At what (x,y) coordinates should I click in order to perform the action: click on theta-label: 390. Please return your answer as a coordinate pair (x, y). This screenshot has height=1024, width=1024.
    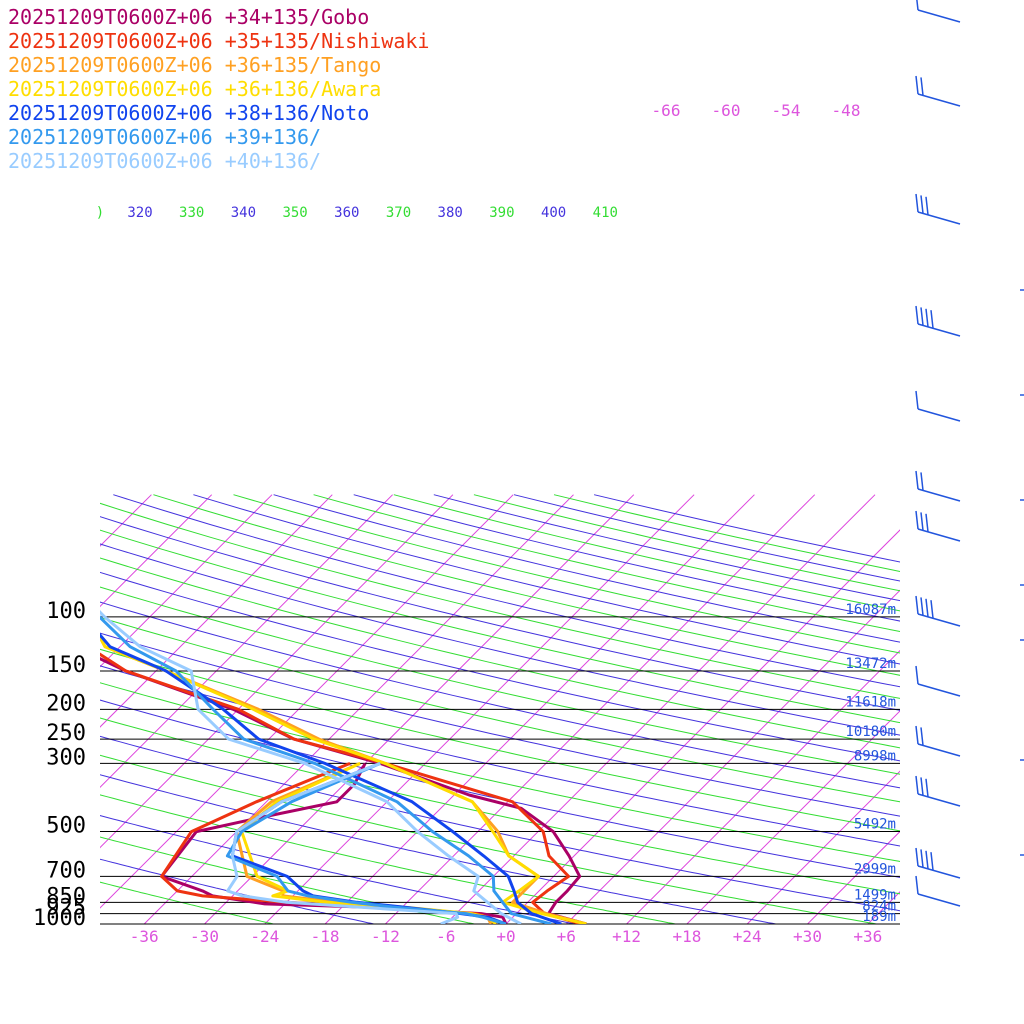
    Looking at the image, I should click on (501, 213).